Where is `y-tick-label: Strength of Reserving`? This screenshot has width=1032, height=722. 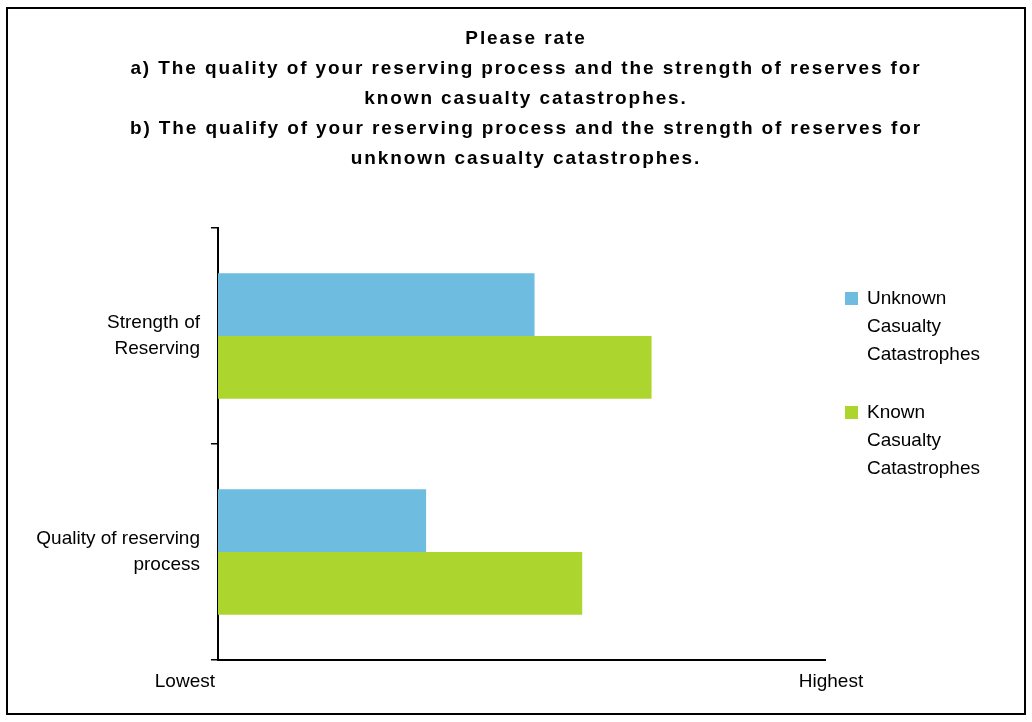 y-tick-label: Strength of Reserving is located at coordinates (154, 335).